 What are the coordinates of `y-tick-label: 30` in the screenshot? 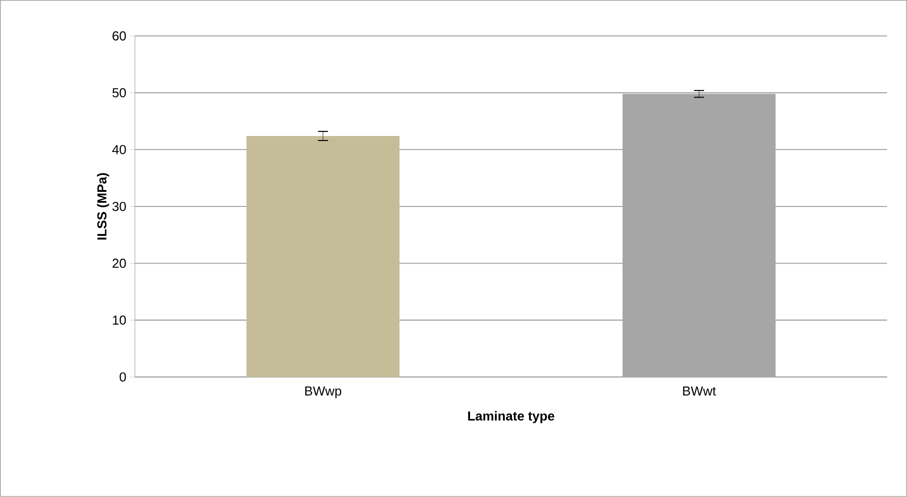 It's located at (119, 207).